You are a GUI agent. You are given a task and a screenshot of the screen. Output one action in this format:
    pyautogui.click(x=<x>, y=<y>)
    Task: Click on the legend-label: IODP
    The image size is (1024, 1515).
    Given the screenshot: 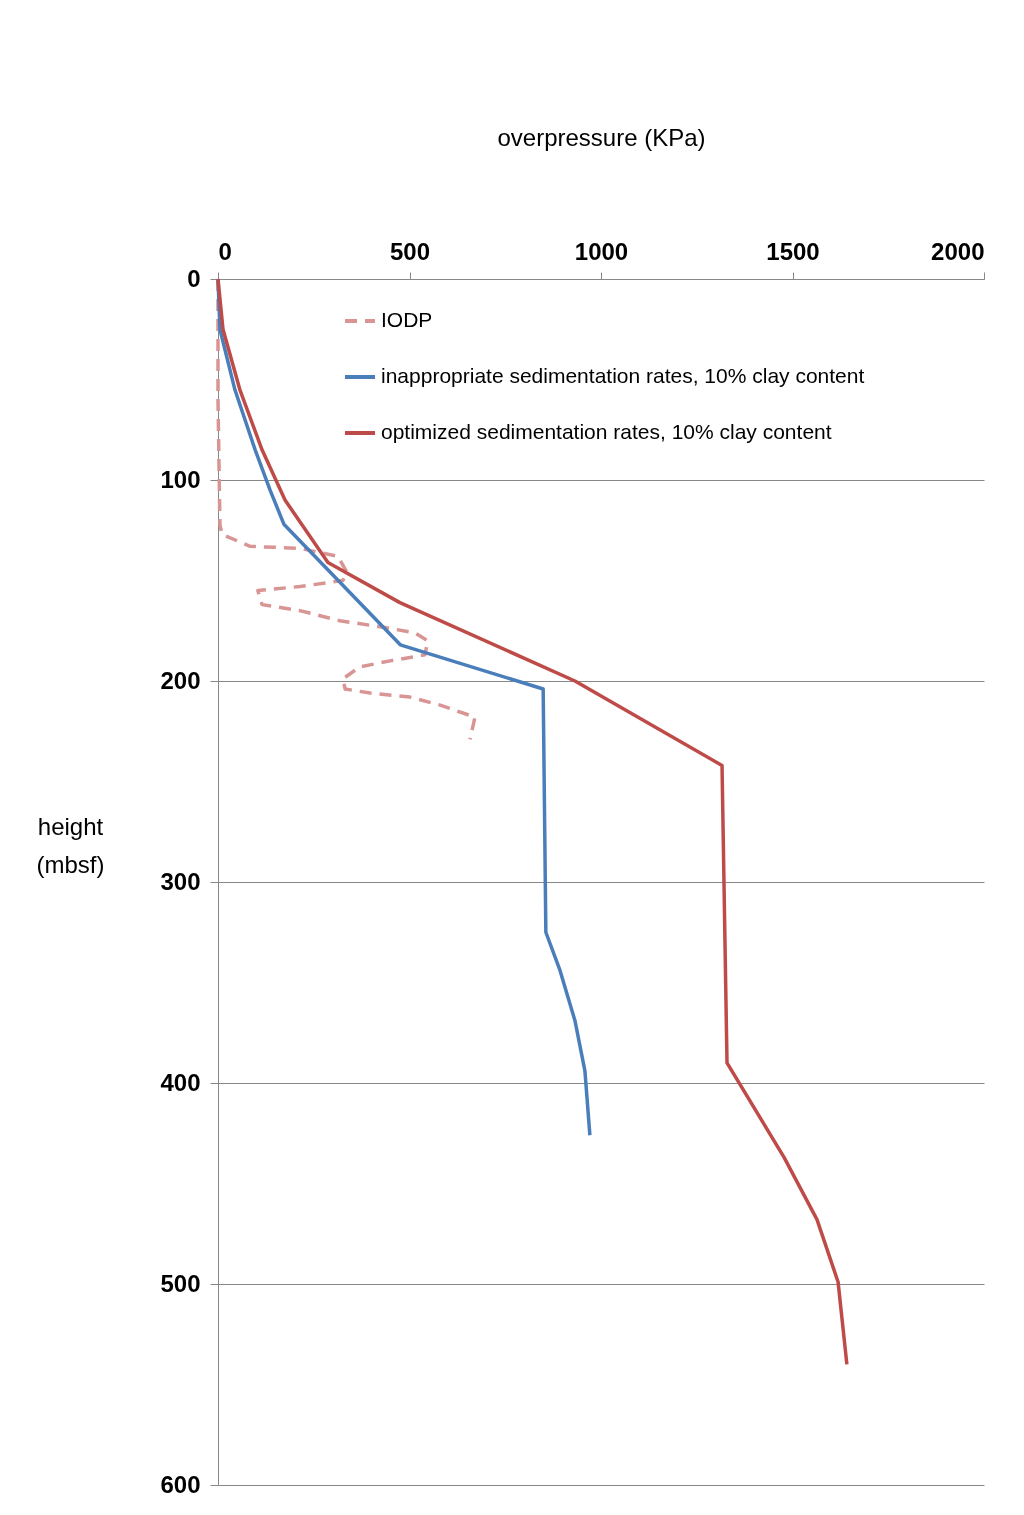 What is the action you would take?
    pyautogui.click(x=407, y=319)
    